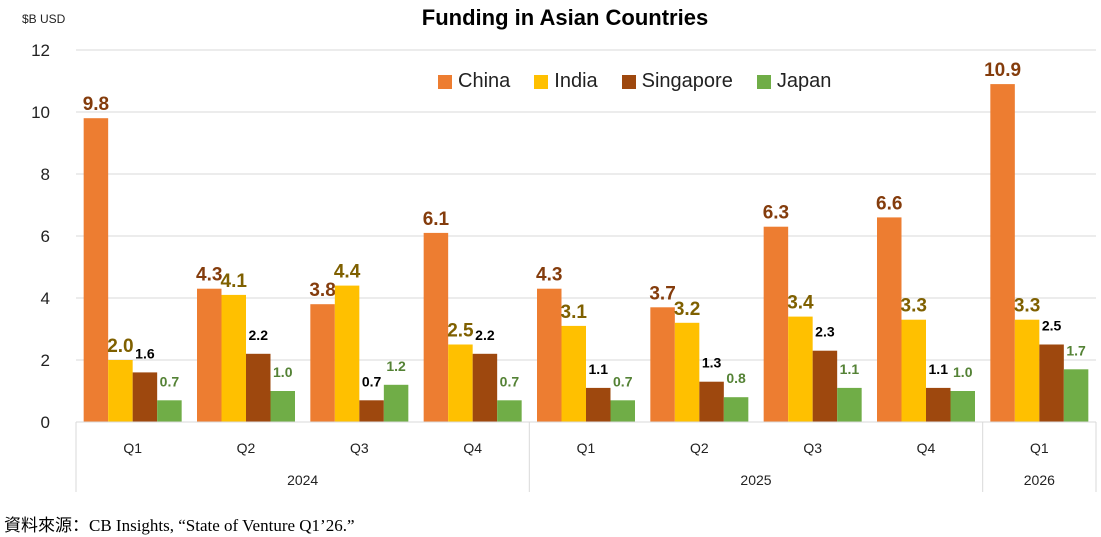 This screenshot has width=1101, height=537. Describe the element at coordinates (889, 203) in the screenshot. I see `data-label-china: 6.6` at that location.